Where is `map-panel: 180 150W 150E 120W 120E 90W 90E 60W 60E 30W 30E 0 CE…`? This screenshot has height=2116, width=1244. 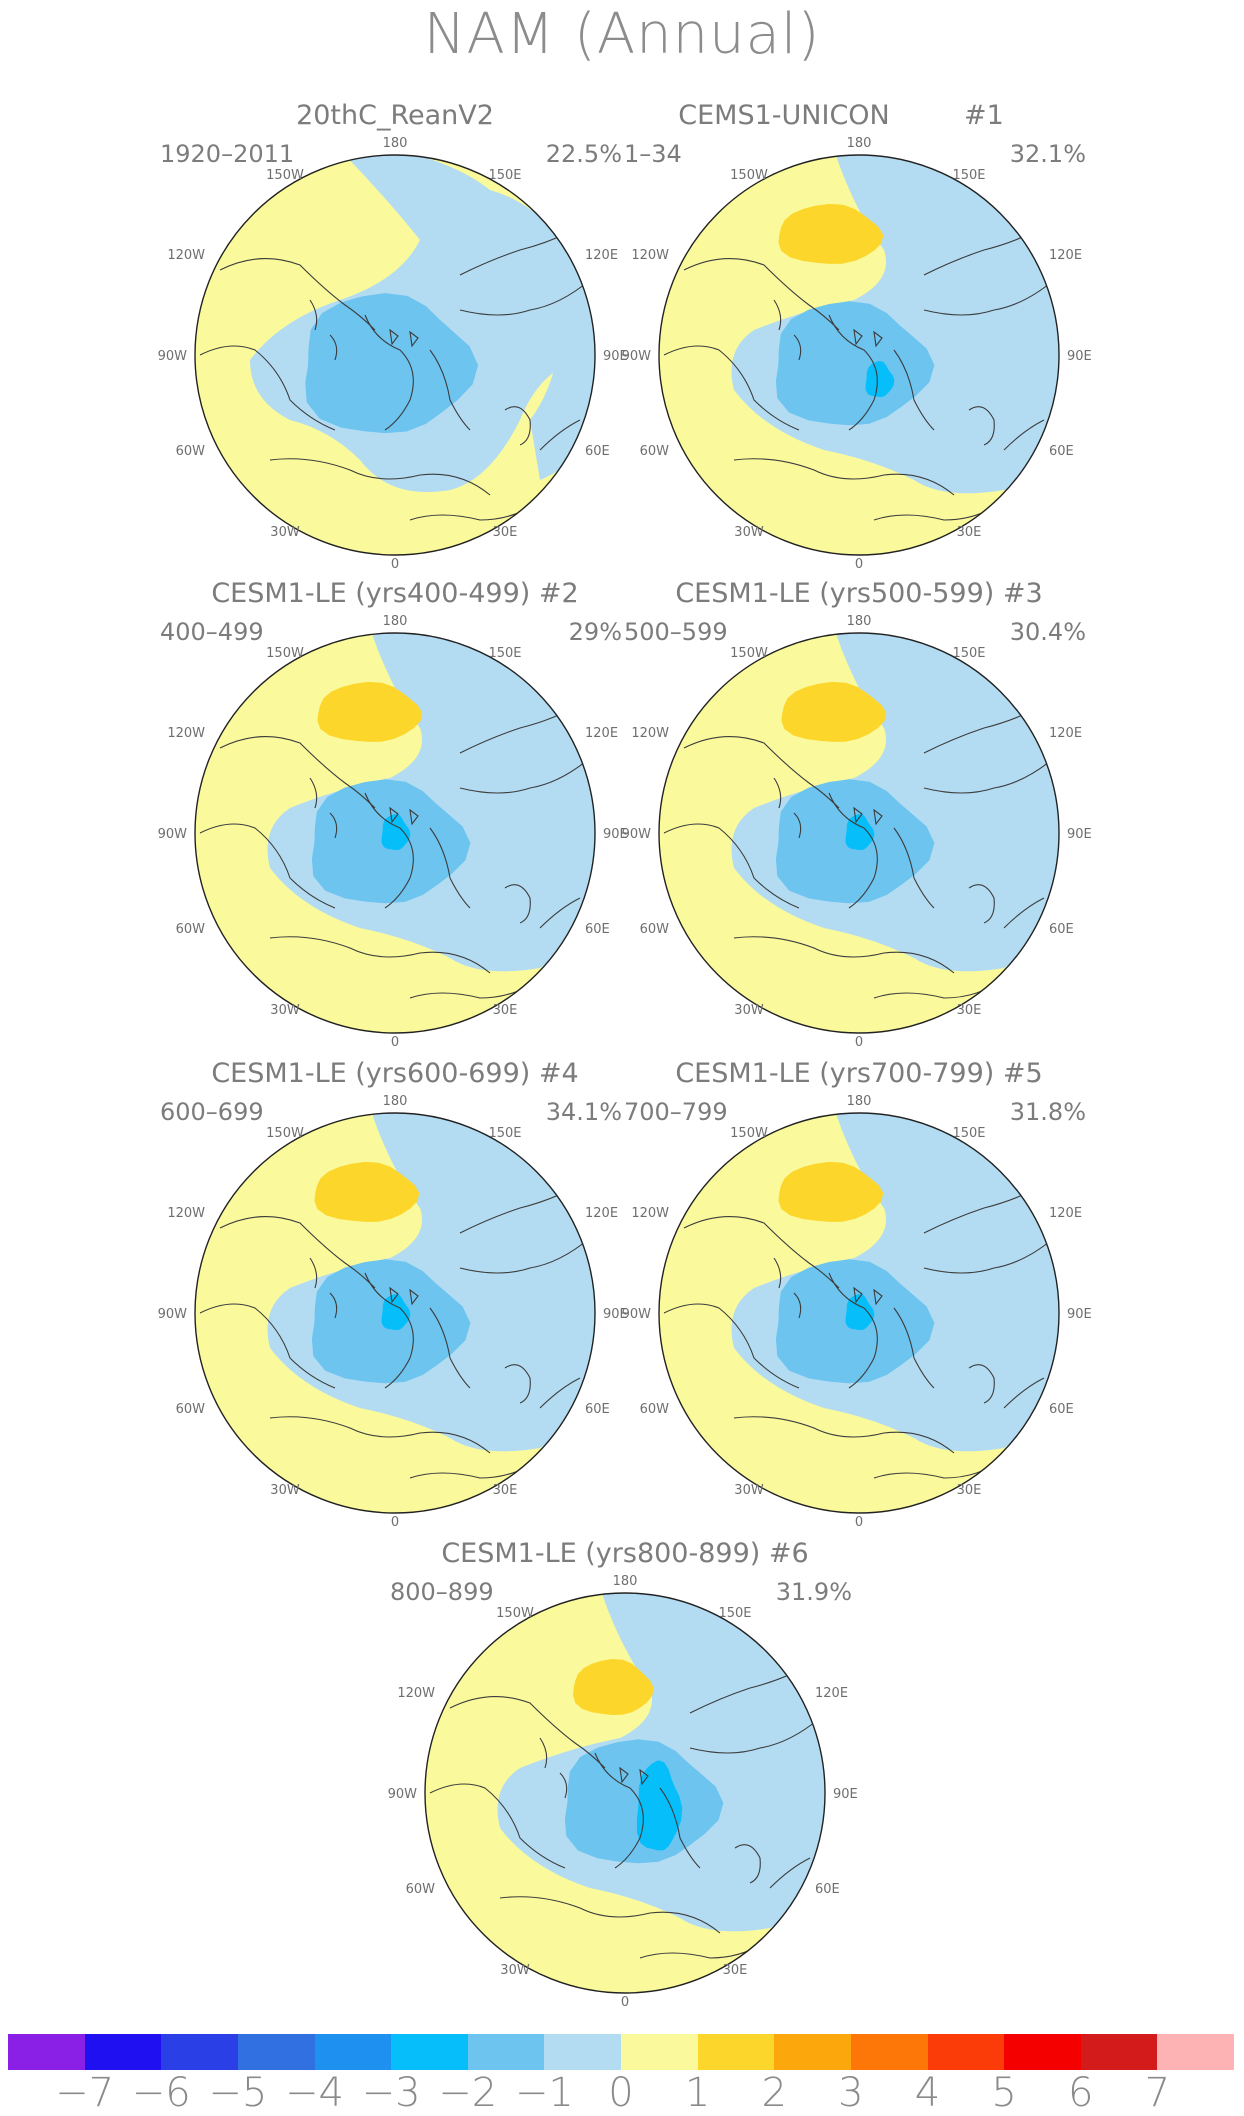
map-panel: 180 150W 150E 120W 120E 90W 90E 60W 60E 30W 30E 0 CE… is located at coordinates (858, 1294).